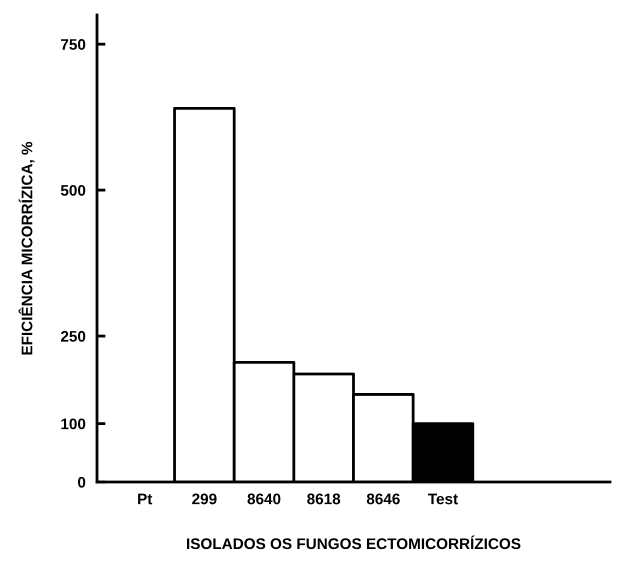  What do you see at coordinates (264, 499) in the screenshot?
I see `x-tick-label: 8640` at bounding box center [264, 499].